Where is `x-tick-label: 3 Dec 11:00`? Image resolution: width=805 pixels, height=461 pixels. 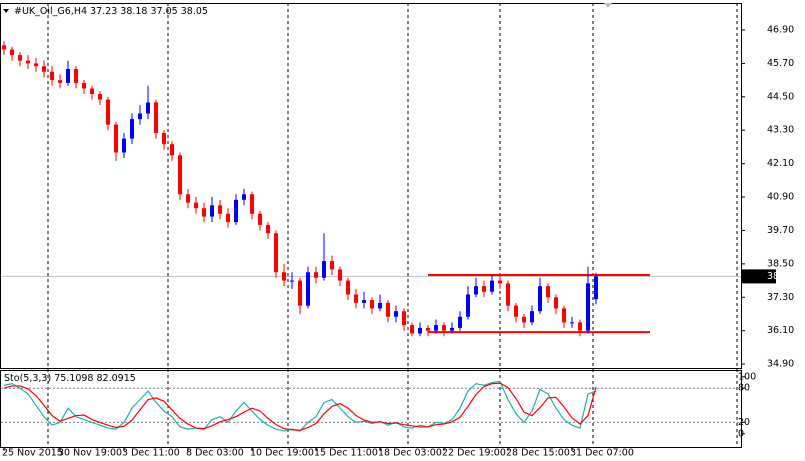
x-tick-label: 3 Dec 11:00 is located at coordinates (151, 453).